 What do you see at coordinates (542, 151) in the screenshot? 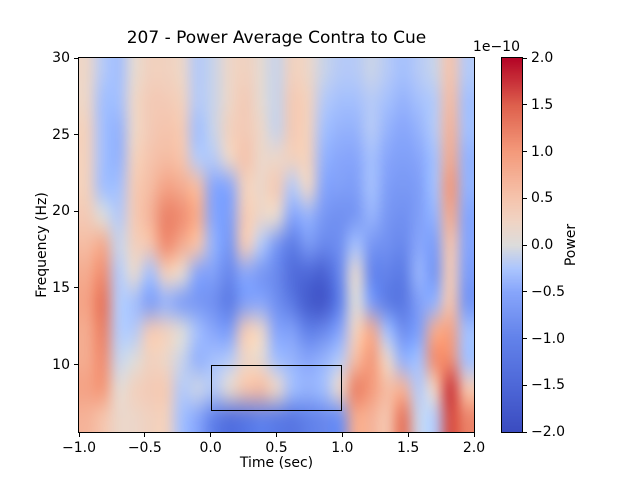
I see `colorbar-tick-label: 1.0` at bounding box center [542, 151].